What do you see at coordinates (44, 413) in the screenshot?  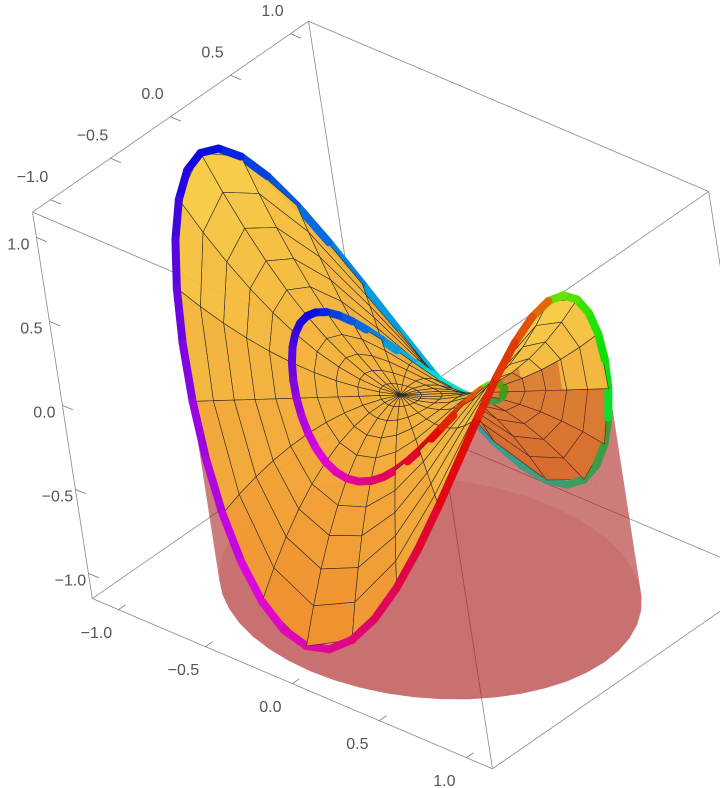 I see `z-tick-label: 0.0` at bounding box center [44, 413].